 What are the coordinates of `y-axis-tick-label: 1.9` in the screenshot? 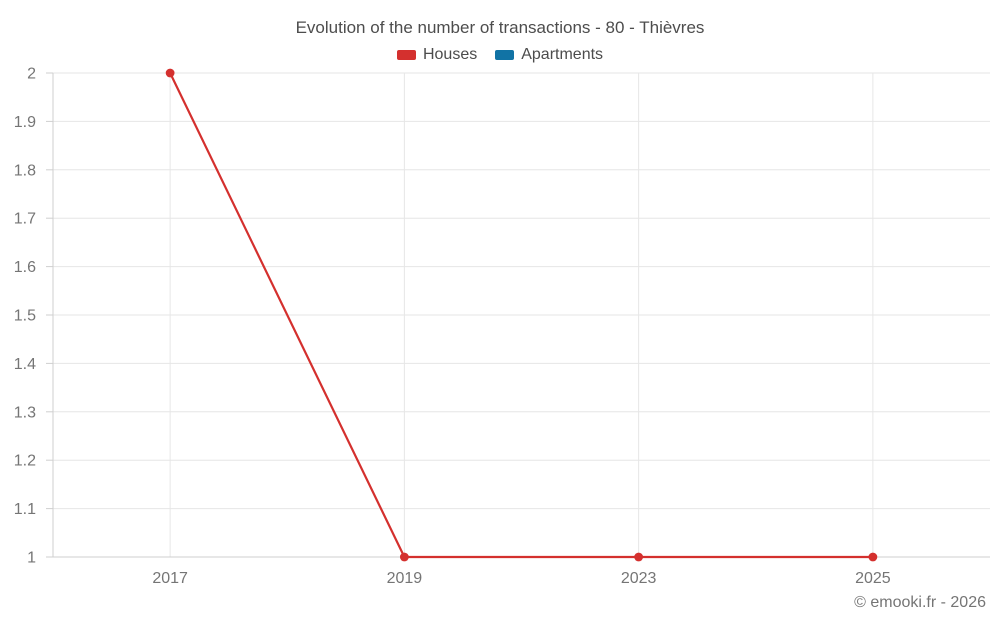 It's located at (25, 122).